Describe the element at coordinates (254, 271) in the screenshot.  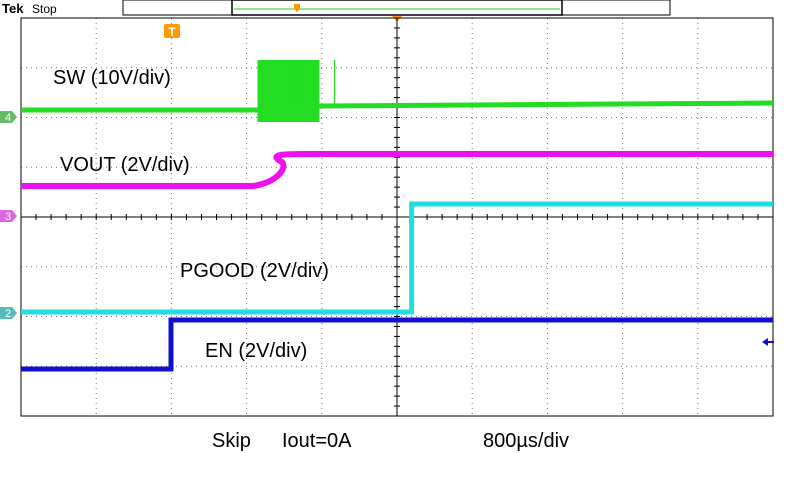
I see `series-label-pgood: PGOOD (2V/div)` at that location.